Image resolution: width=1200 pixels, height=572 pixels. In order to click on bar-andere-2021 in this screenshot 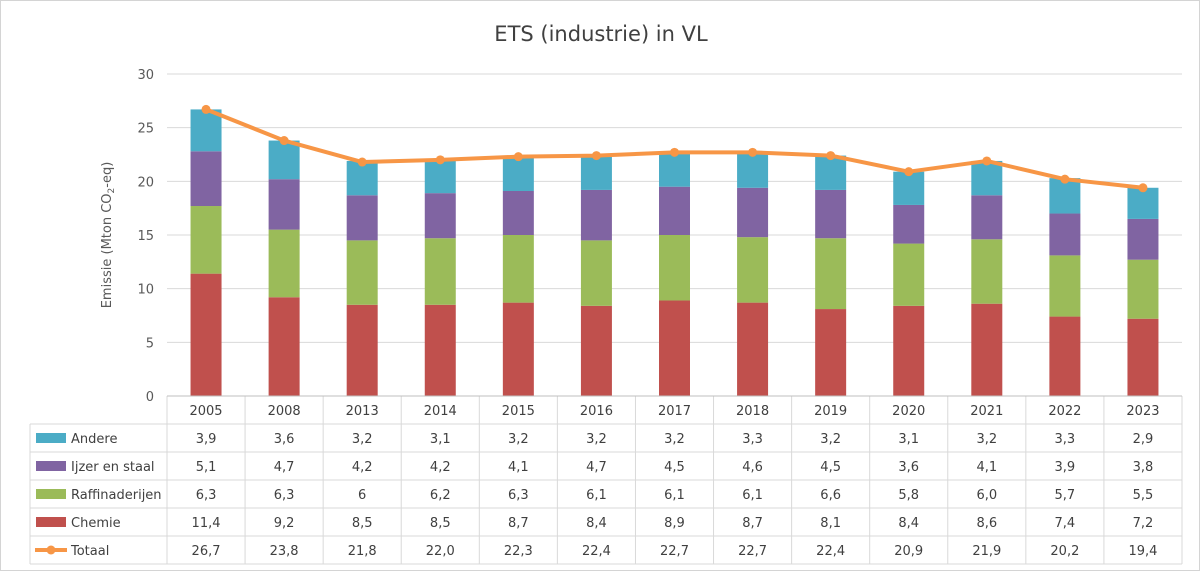, I will do `click(987, 178)`.